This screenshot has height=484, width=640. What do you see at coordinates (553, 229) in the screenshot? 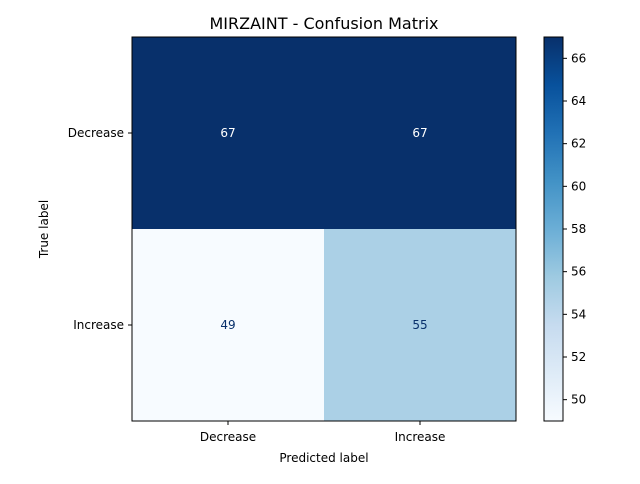
I see `colorbar` at bounding box center [553, 229].